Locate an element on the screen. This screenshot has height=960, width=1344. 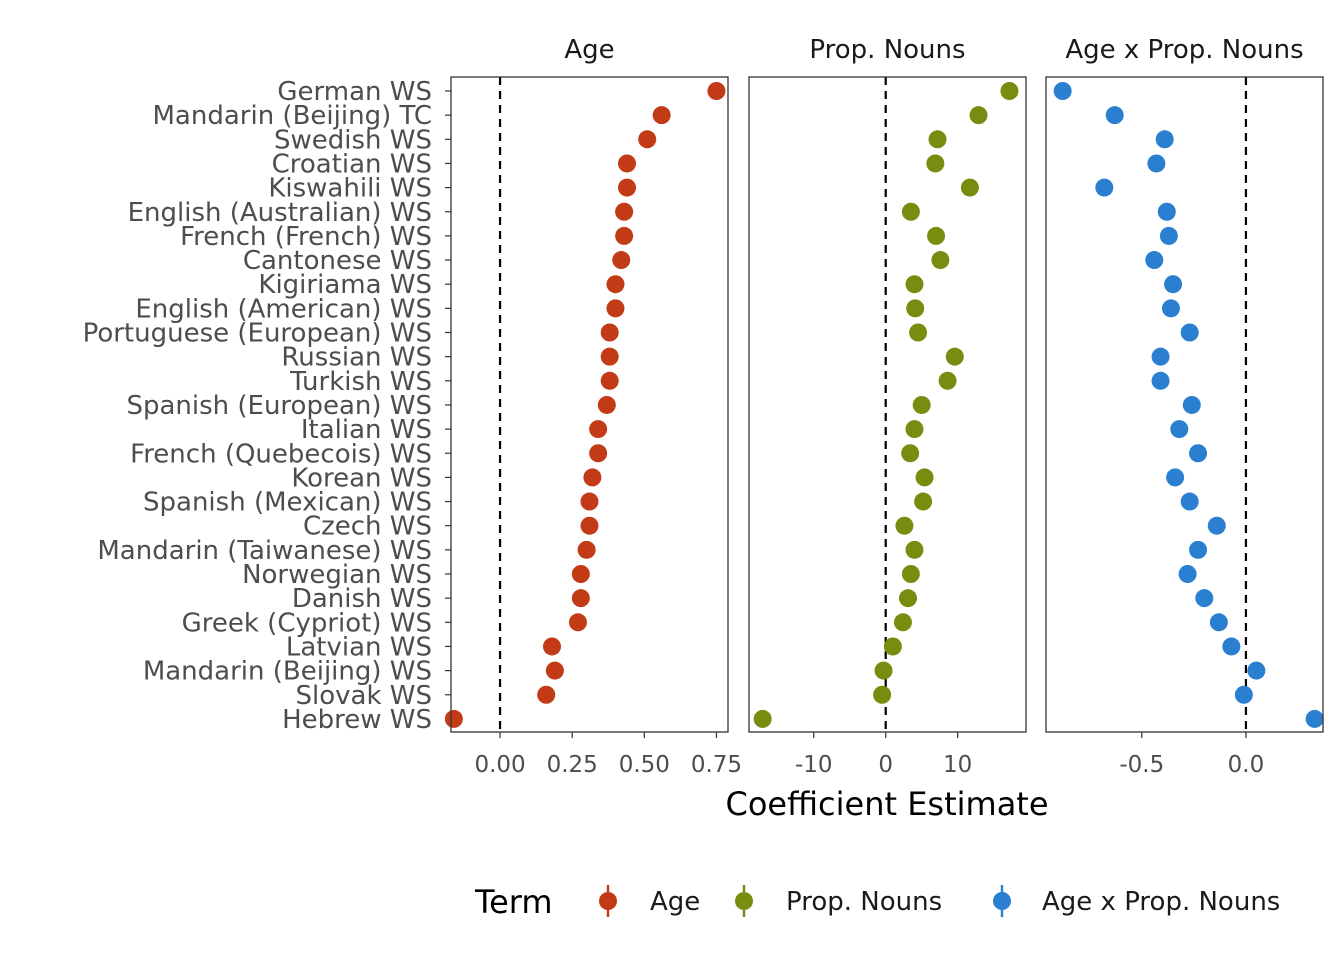
legend: Term Age Prop. Nouns Age x Prop. Nouns is located at coordinates (877, 902).